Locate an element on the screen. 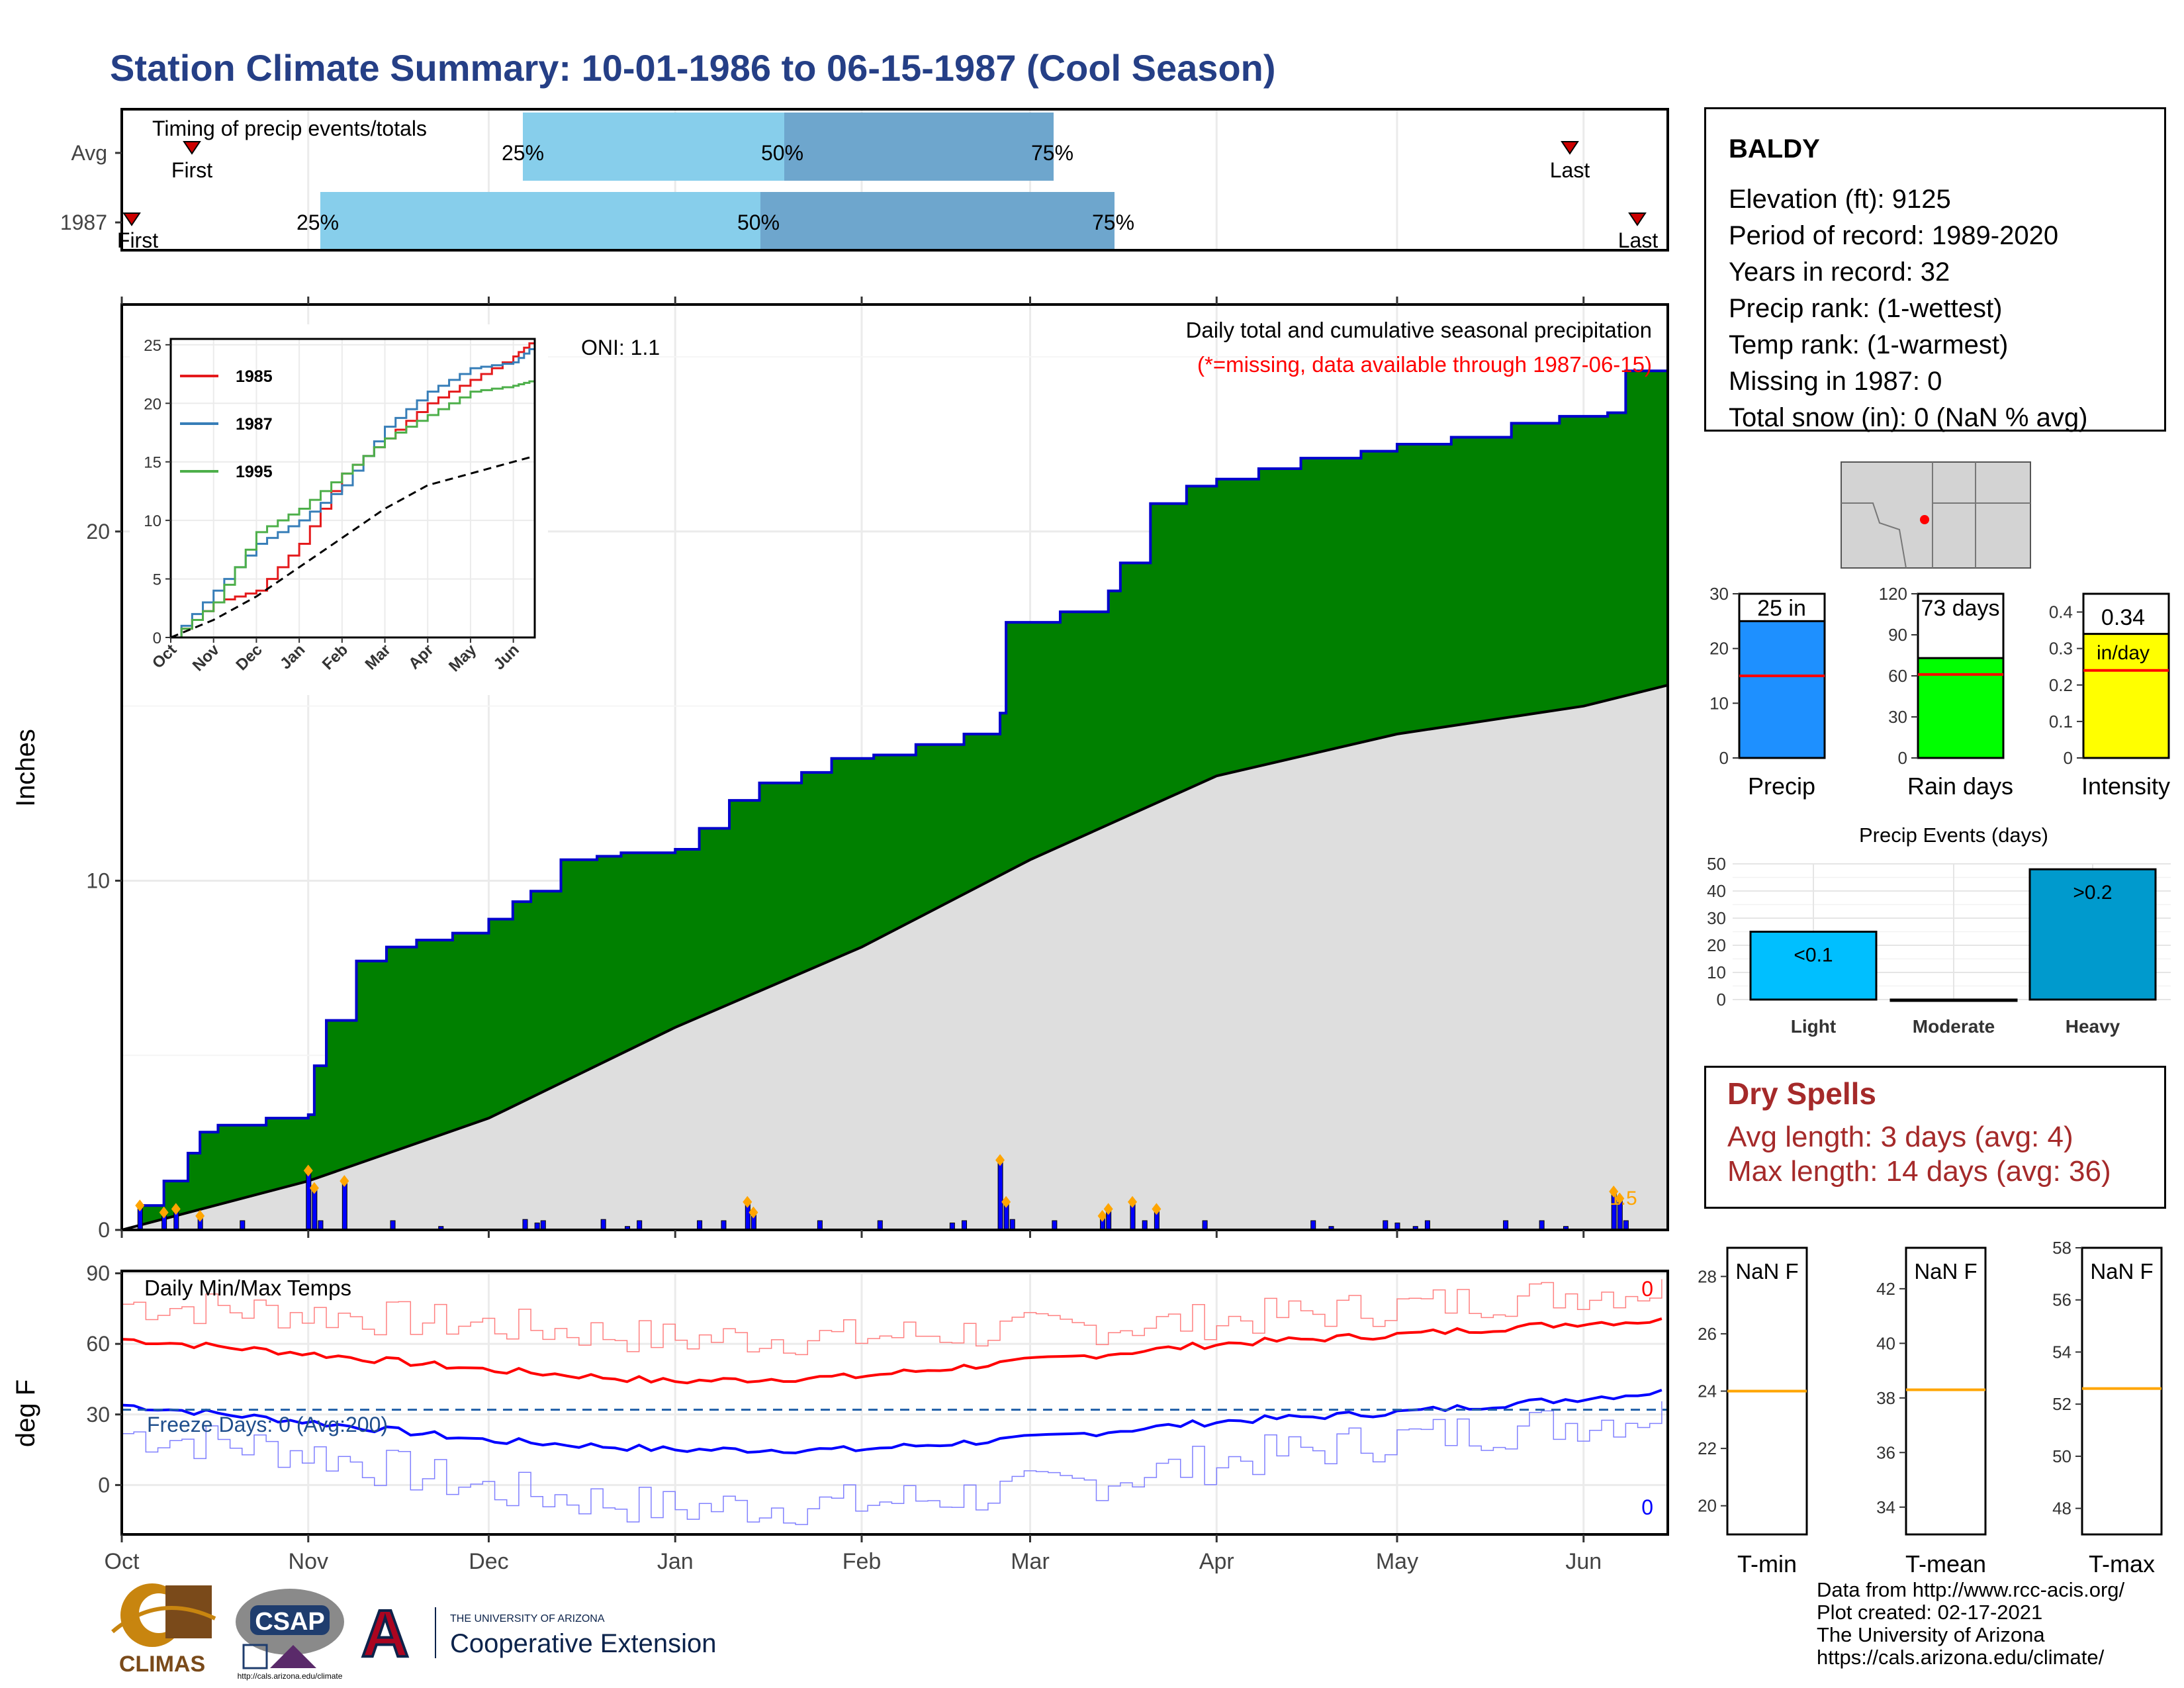 The width and height of the screenshot is (2184, 1688). temp-frame is located at coordinates (894, 1403).